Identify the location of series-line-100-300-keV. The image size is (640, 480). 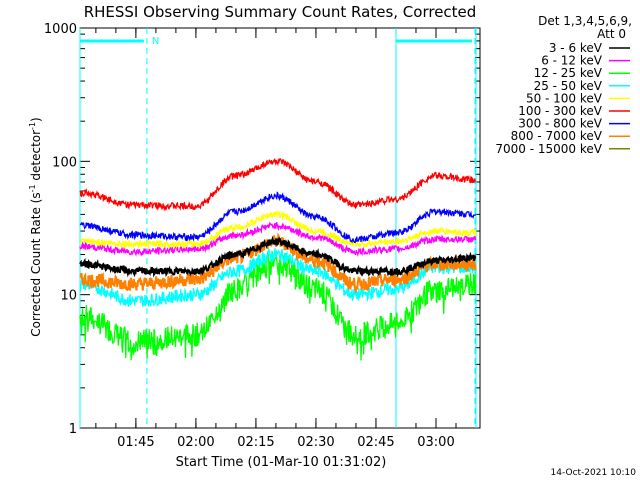
(277, 184).